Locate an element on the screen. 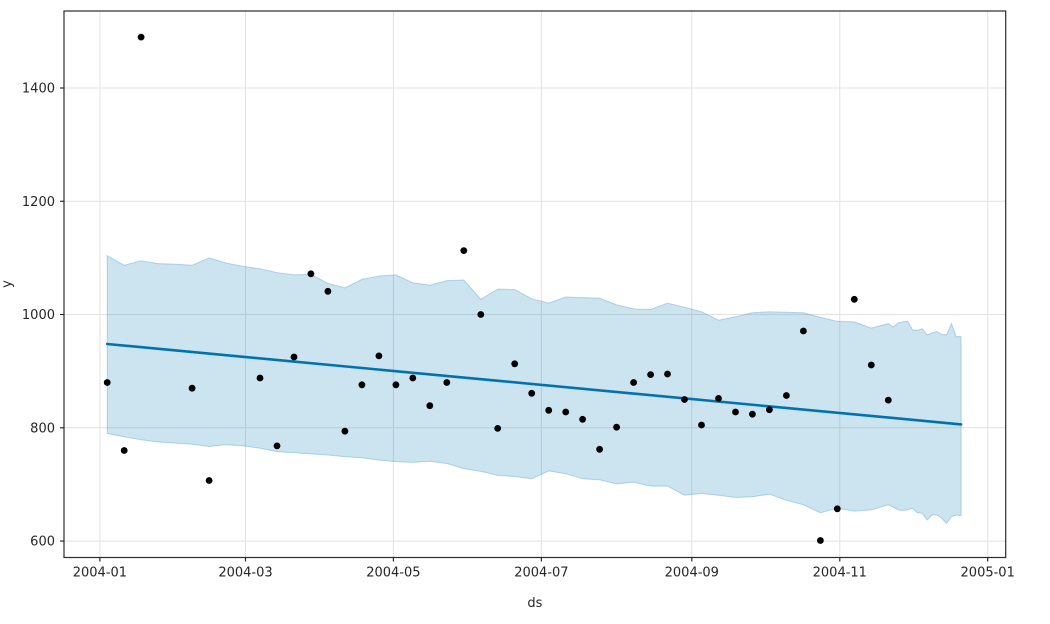 The image size is (1050, 624). x-axis-label: ds is located at coordinates (534, 603).